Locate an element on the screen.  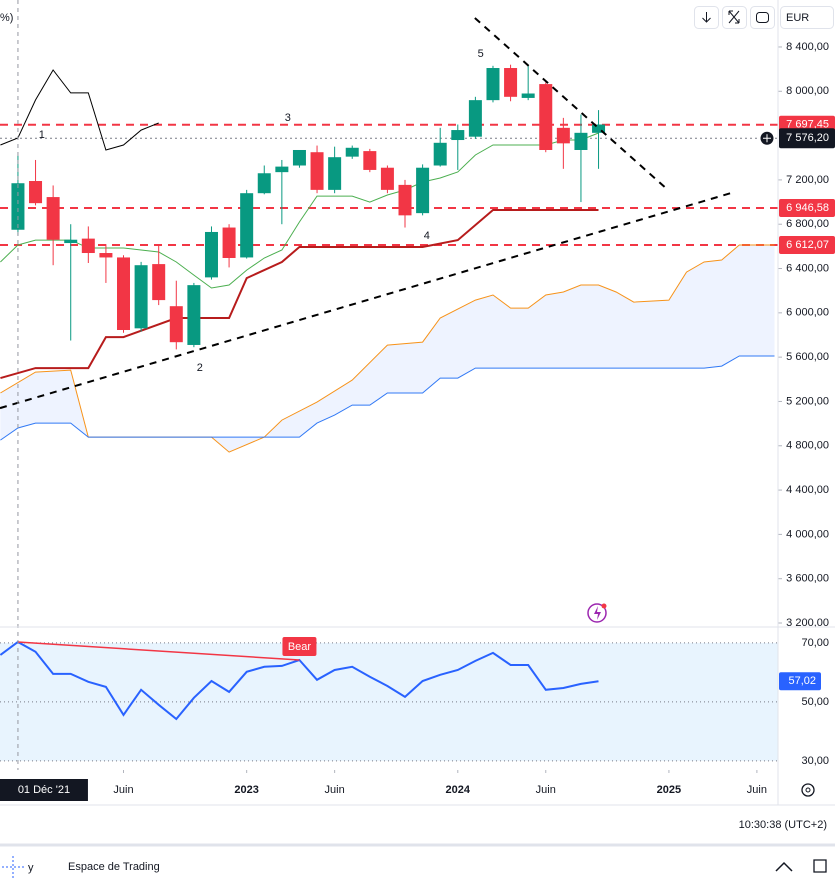
divergence-label: Bear is located at coordinates (300, 647).